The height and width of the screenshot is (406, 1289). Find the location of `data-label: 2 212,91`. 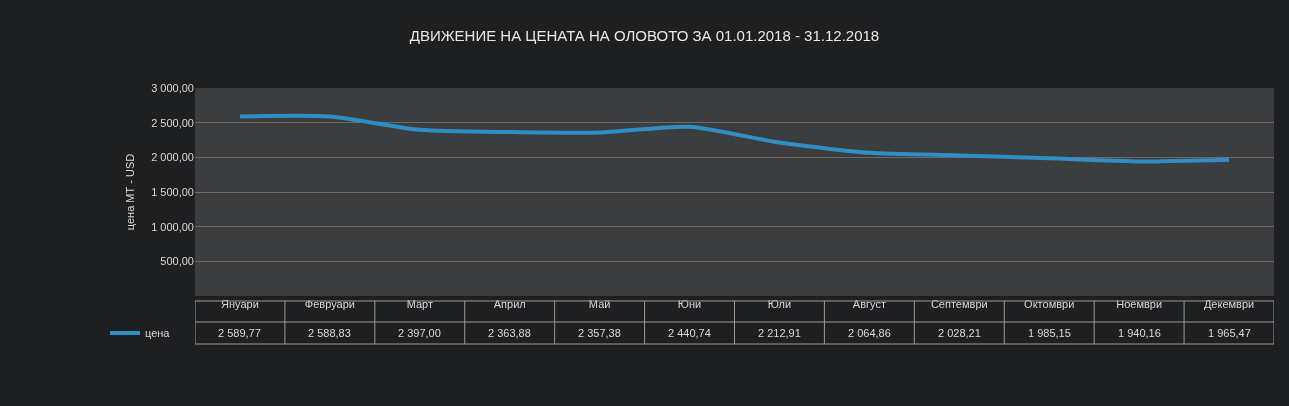

data-label: 2 212,91 is located at coordinates (779, 333).